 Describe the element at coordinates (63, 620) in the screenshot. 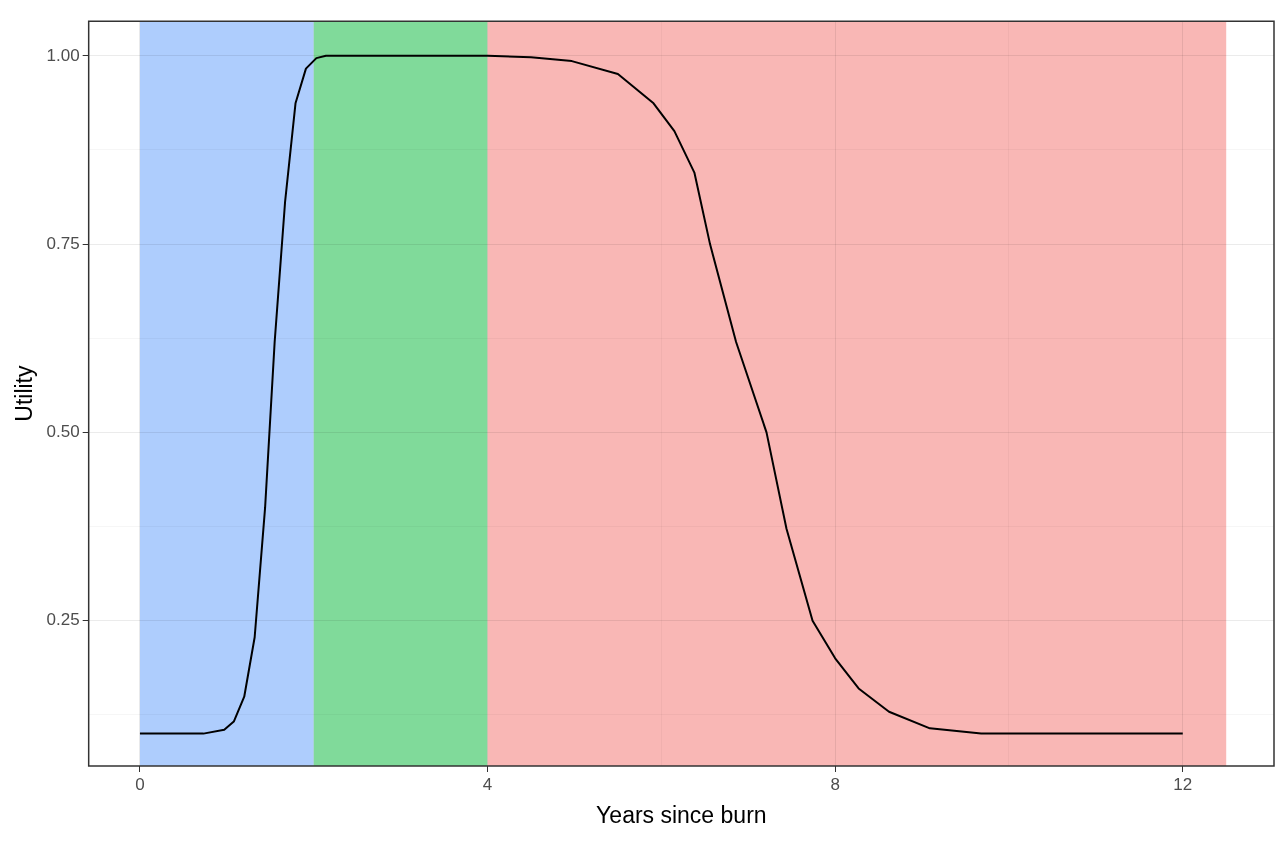

I see `y-tick-label: 0.25` at that location.